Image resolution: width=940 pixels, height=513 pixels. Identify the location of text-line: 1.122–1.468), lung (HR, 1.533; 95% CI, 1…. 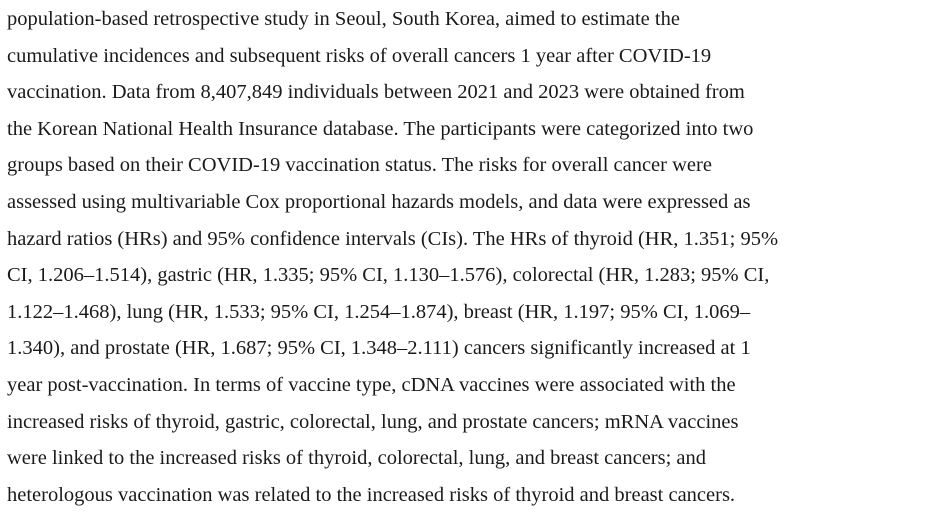
(379, 311).